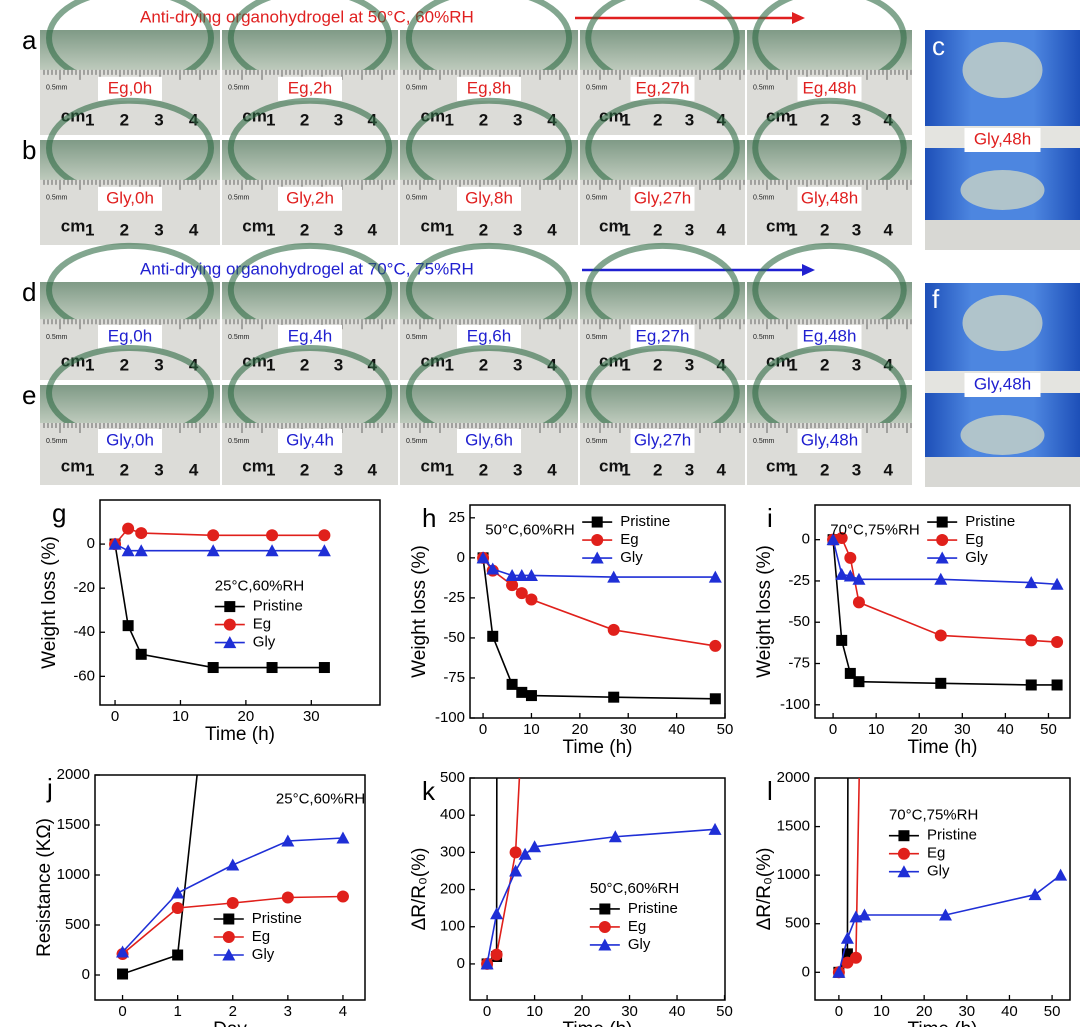 The width and height of the screenshot is (1080, 1027). What do you see at coordinates (1002, 190) in the screenshot?
I see `gel` at bounding box center [1002, 190].